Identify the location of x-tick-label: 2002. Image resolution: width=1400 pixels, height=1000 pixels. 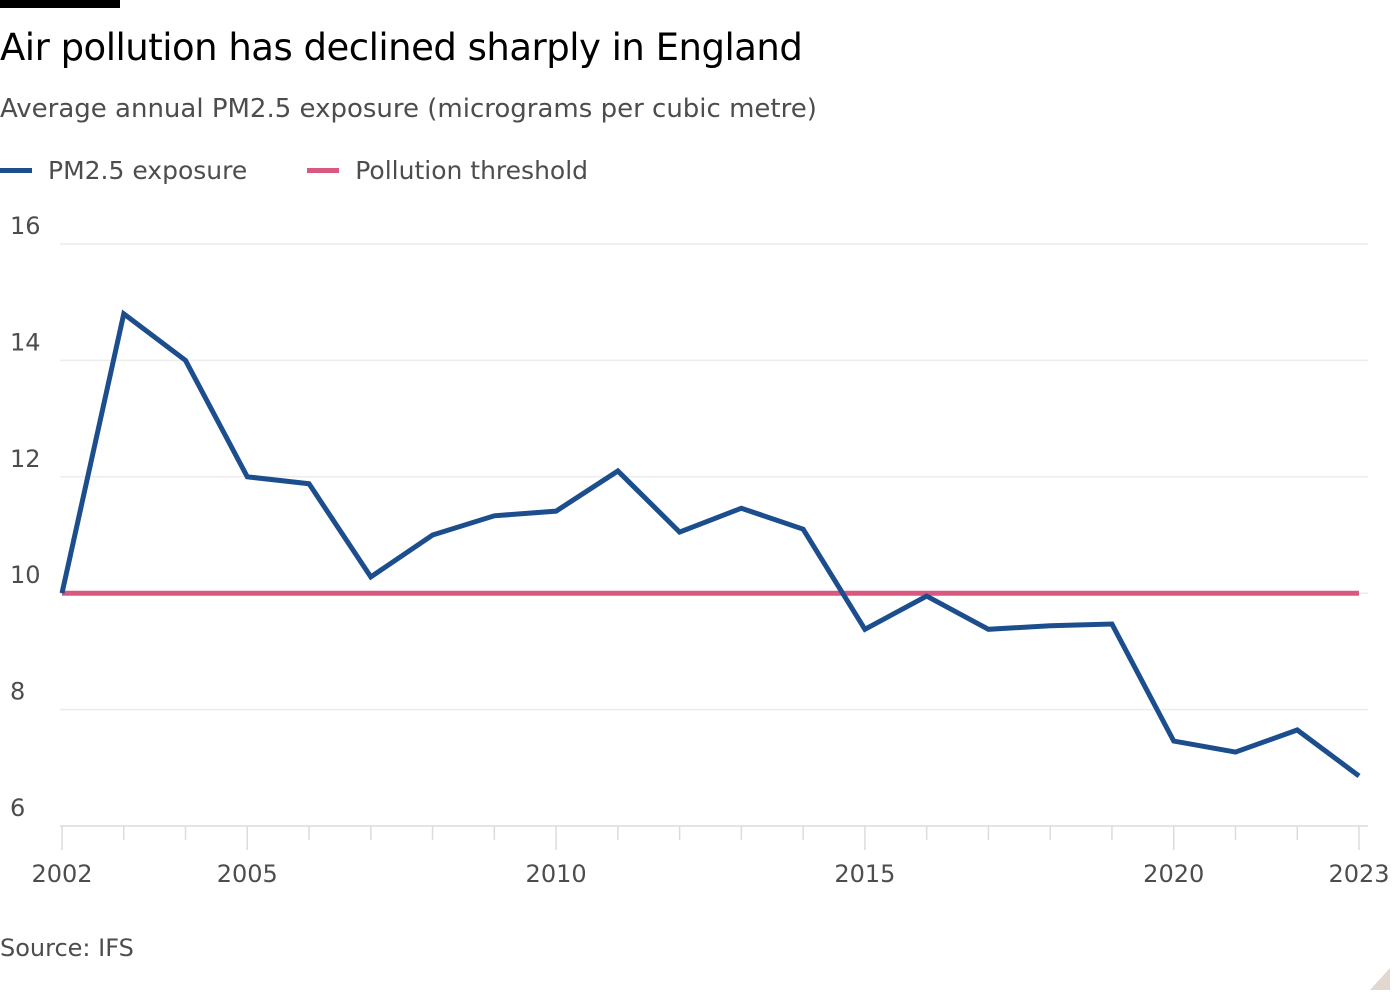
(61, 874).